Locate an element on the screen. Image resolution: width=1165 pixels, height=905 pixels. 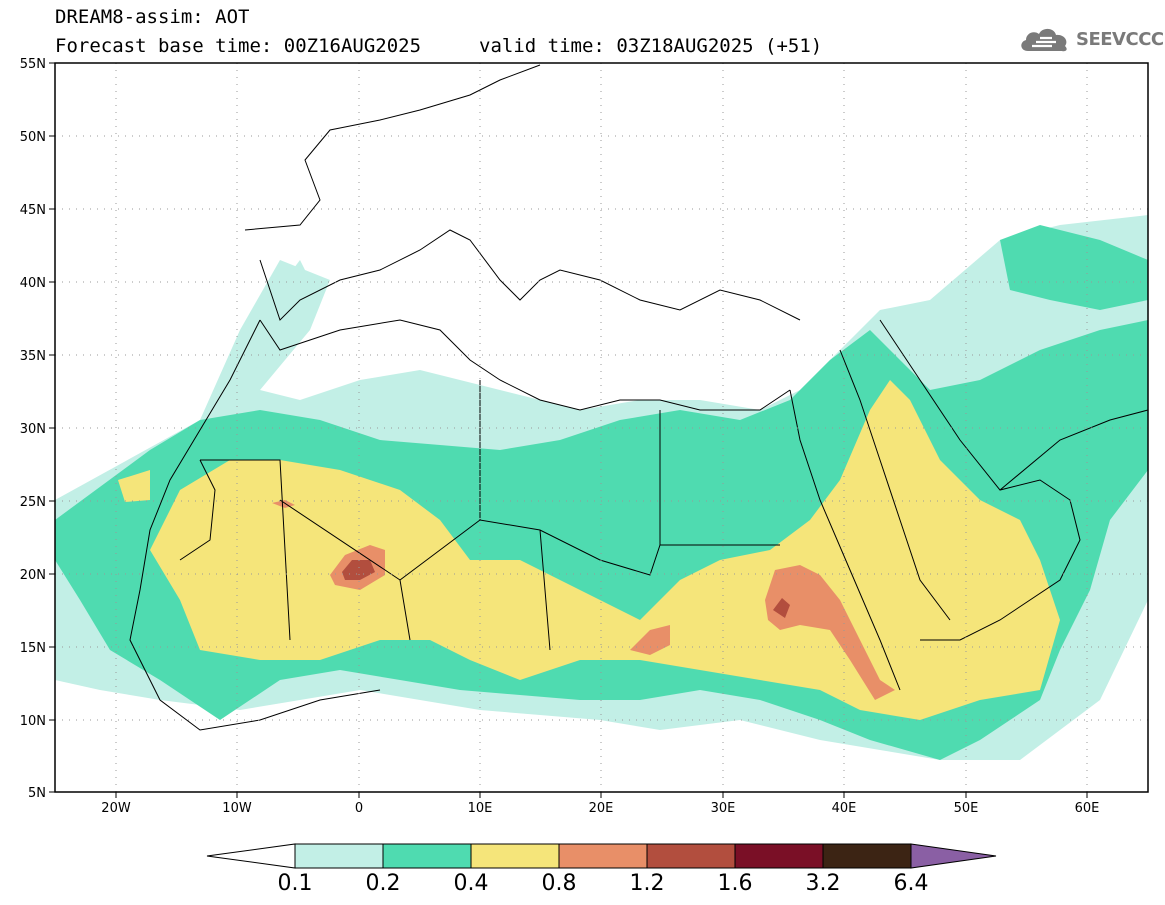
map-title: DREAM8-assim: AOT is located at coordinates (152, 17).